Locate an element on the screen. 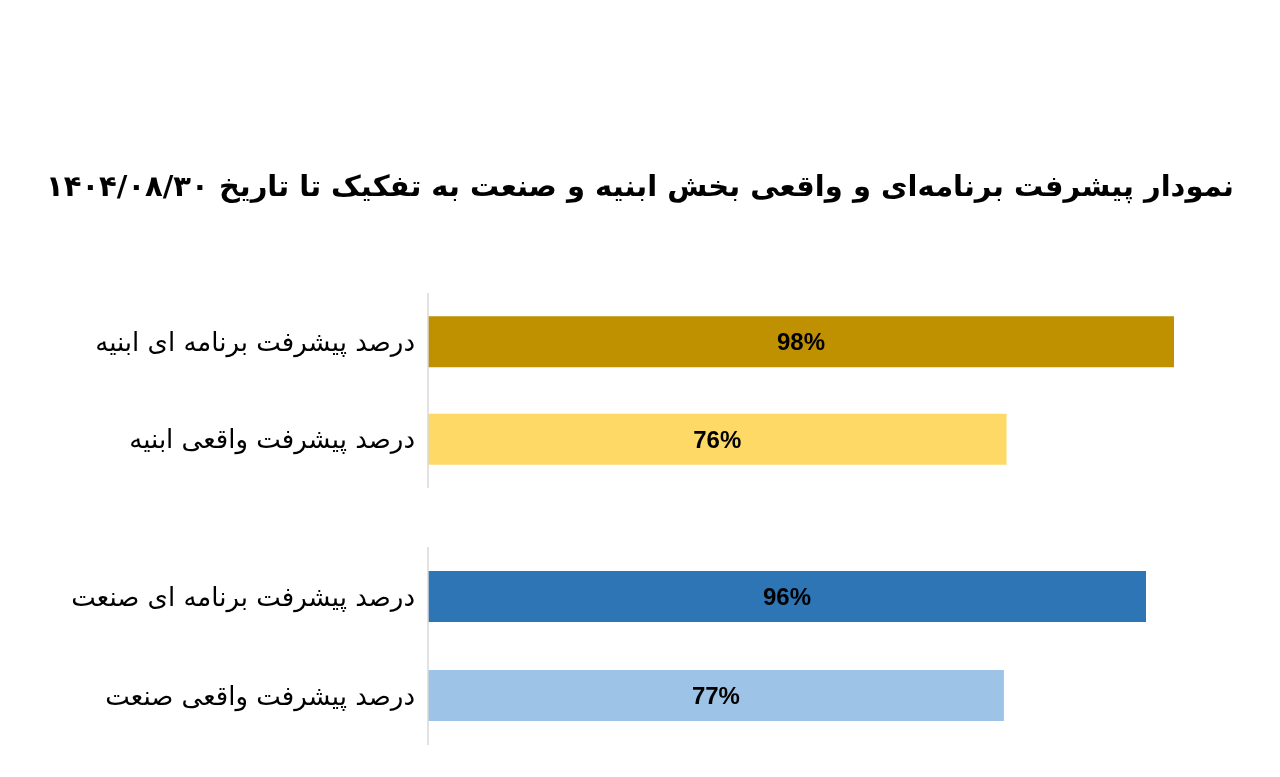 The width and height of the screenshot is (1280, 777). y-tick-label: درصد پیشرفت برنامه ای ابنیه is located at coordinates (255, 342).